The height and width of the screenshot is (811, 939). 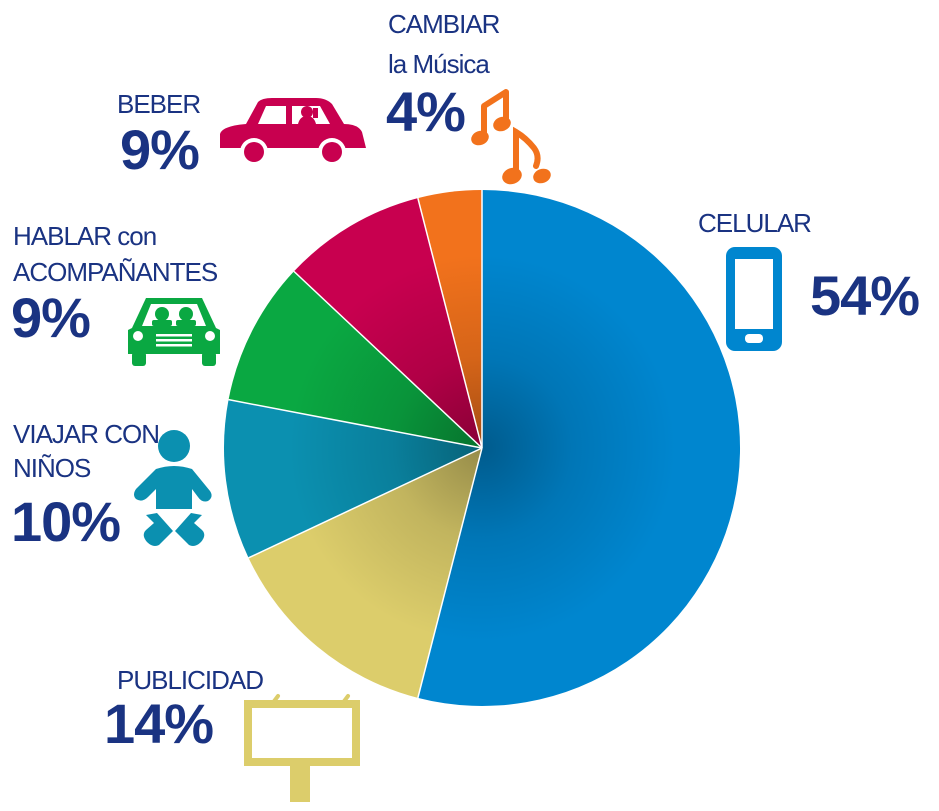 I want to click on divider-hablar, so click(x=355, y=423).